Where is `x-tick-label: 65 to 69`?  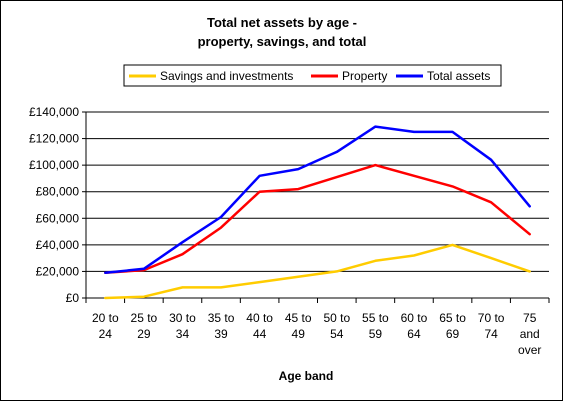 x-tick-label: 65 to 69 is located at coordinates (452, 326).